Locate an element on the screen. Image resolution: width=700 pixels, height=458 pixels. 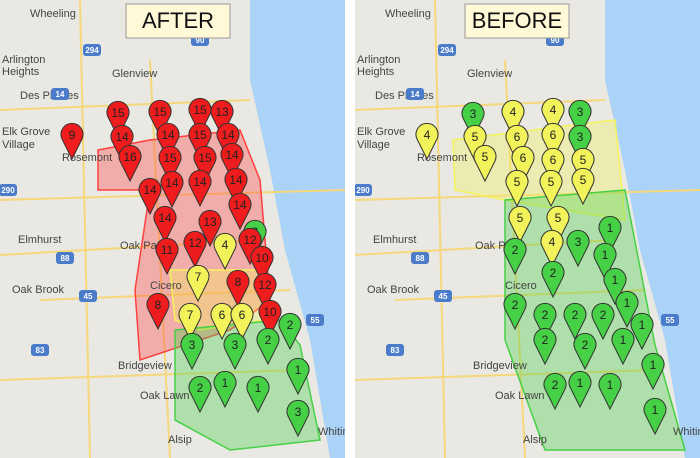
pin-label: 11 is located at coordinates (167, 250).